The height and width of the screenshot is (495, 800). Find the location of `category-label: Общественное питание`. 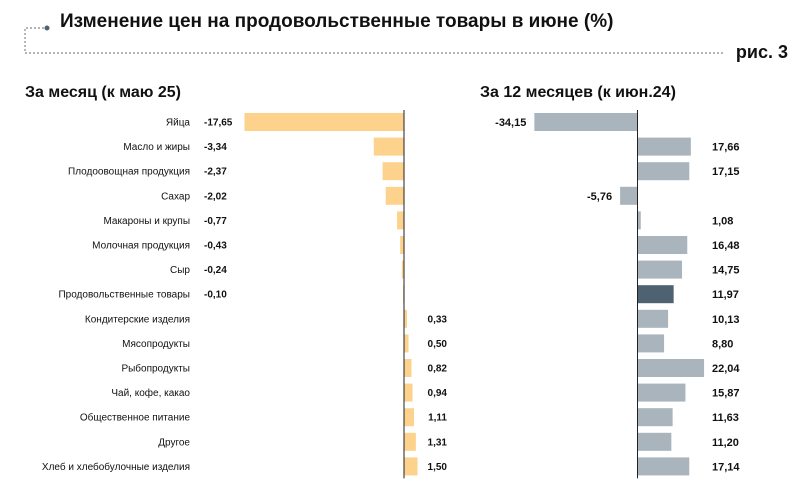

category-label: Общественное питание is located at coordinates (135, 418).